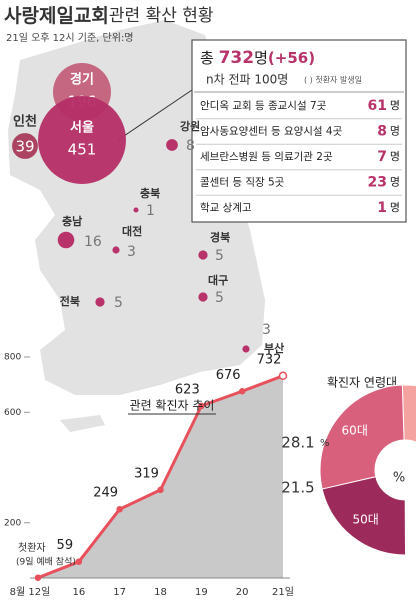  I want to click on region-name: 대구, so click(218, 280).